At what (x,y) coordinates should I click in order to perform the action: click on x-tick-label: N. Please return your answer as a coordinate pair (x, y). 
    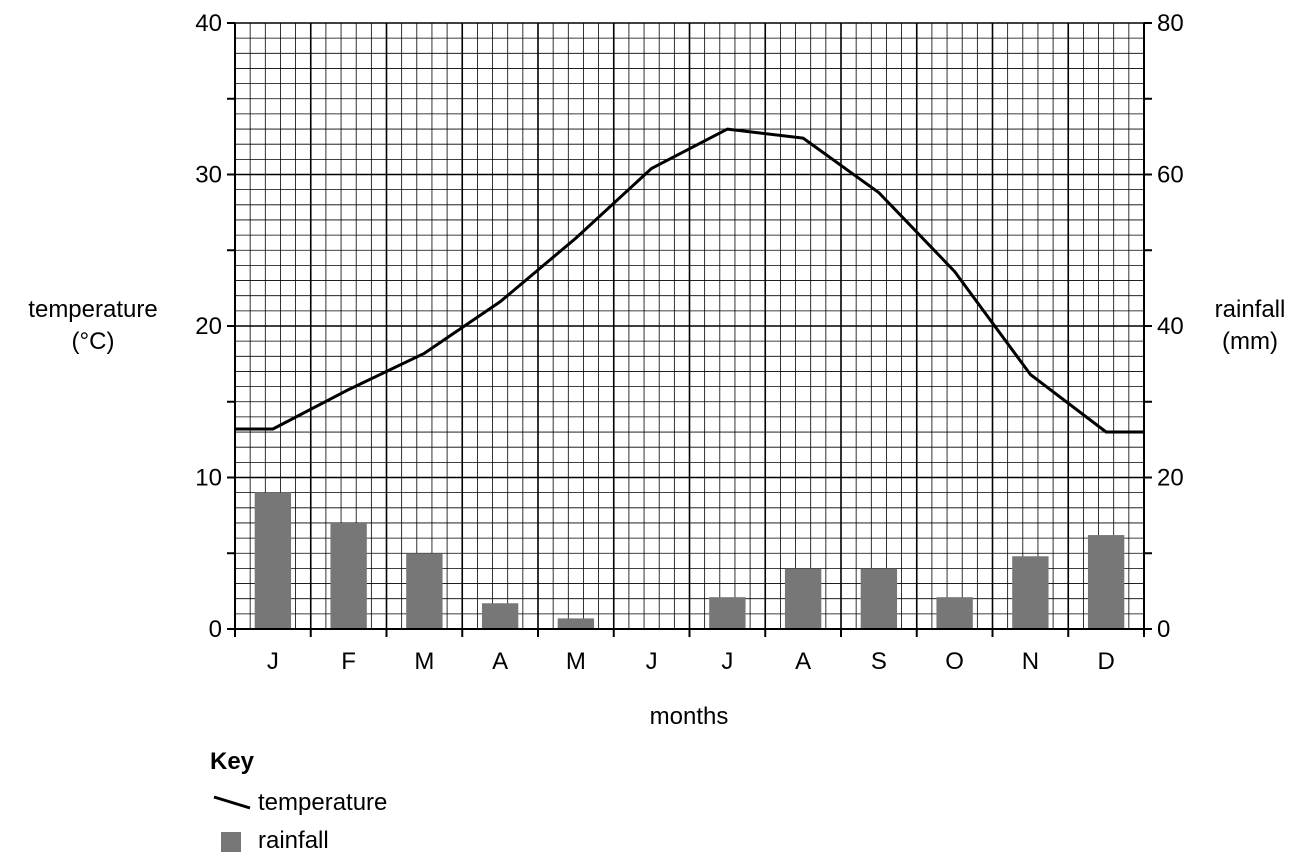
    Looking at the image, I should click on (1030, 661).